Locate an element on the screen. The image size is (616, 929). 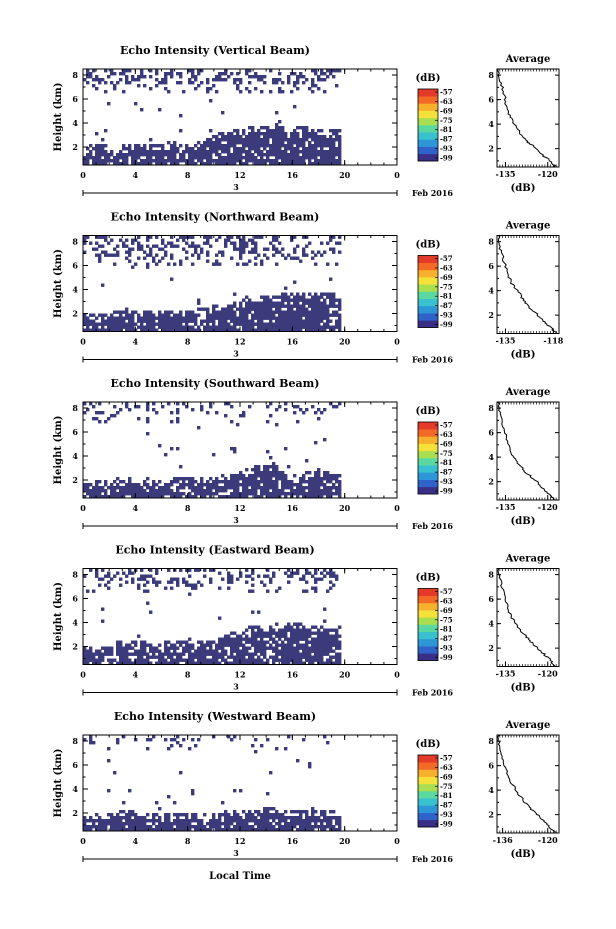
profile-ytick-label: 4 is located at coordinates (491, 790).